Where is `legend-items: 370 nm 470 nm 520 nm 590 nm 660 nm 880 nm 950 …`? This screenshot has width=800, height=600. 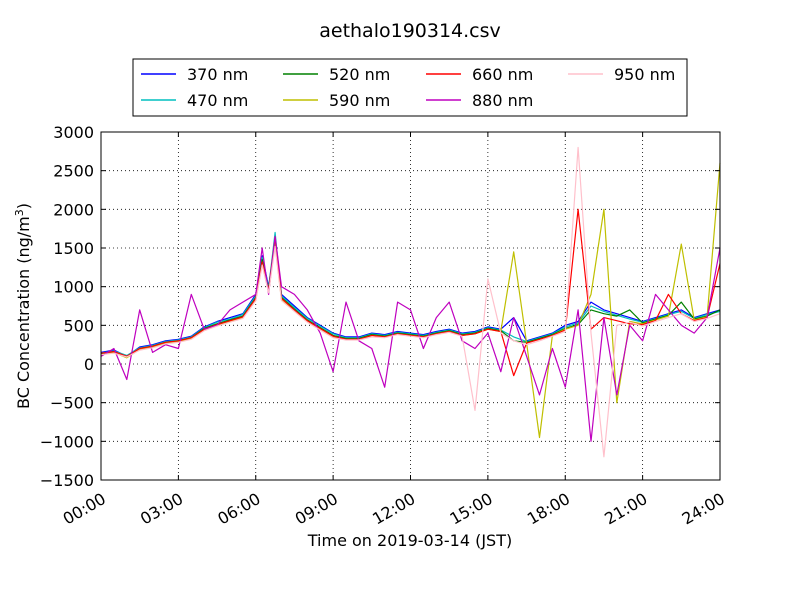 legend-items: 370 nm 470 nm 520 nm 590 nm 660 nm 880 nm 950 … is located at coordinates (408, 87).